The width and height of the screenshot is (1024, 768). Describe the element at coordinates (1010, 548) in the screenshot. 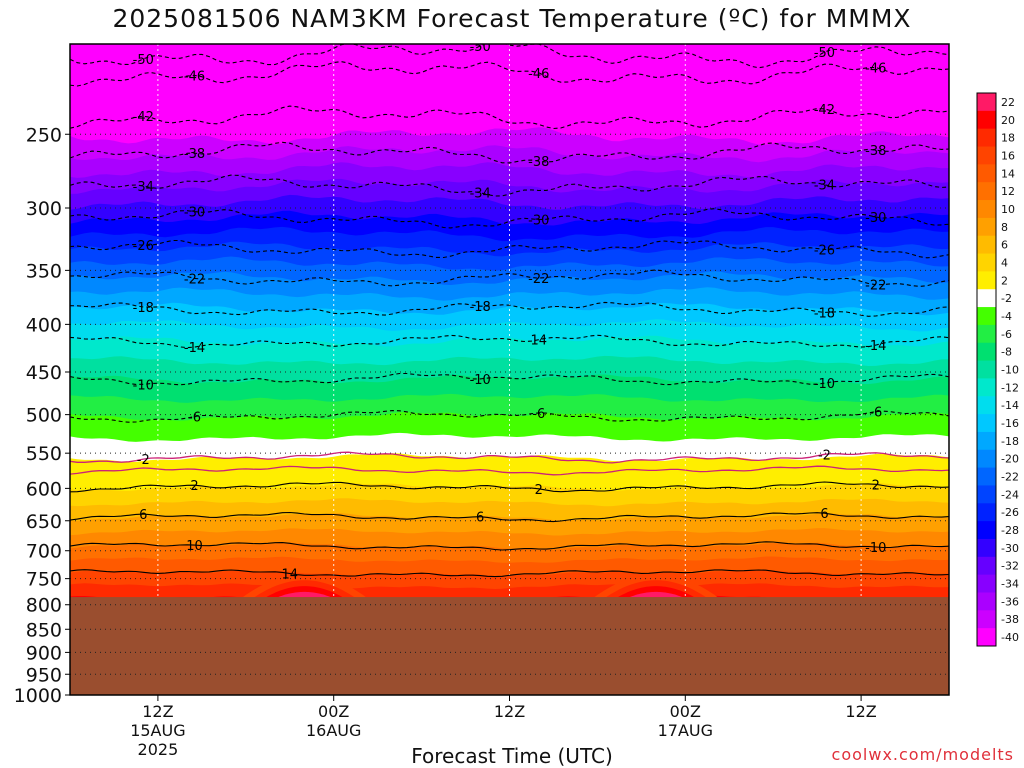

I see `colorbar-label--30: -30` at that location.